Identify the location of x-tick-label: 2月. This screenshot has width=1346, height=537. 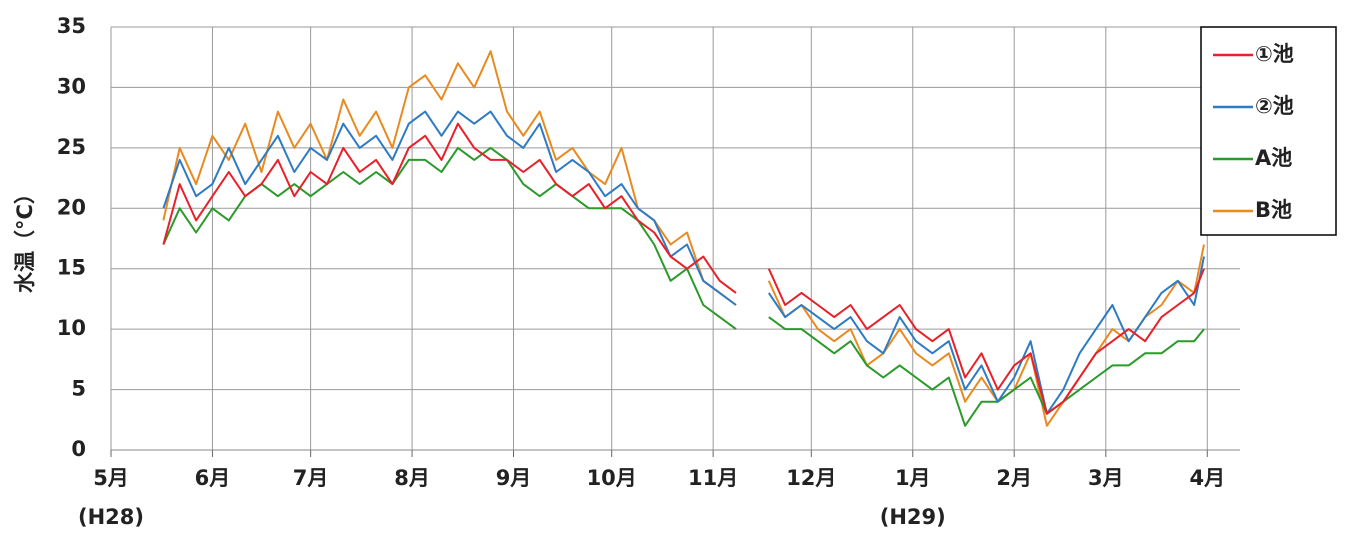
(1014, 478).